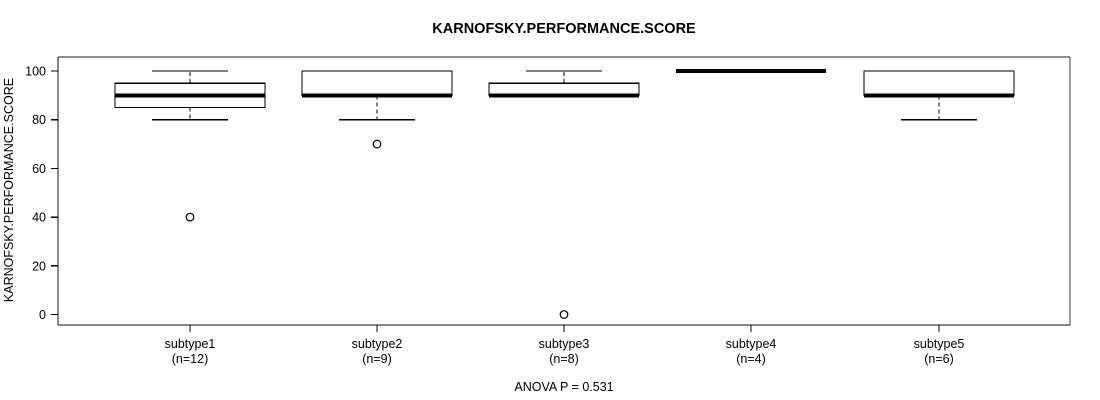  Describe the element at coordinates (190, 359) in the screenshot. I see `x-tick-sublabel-subtype1: (n=12)` at that location.